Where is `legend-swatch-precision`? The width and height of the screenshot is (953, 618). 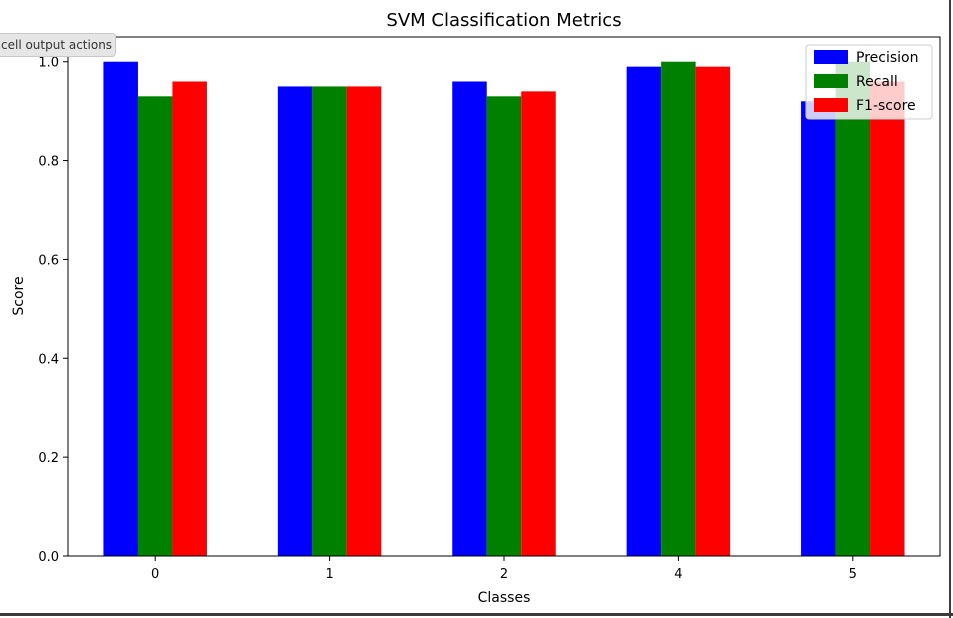
legend-swatch-precision is located at coordinates (831, 57).